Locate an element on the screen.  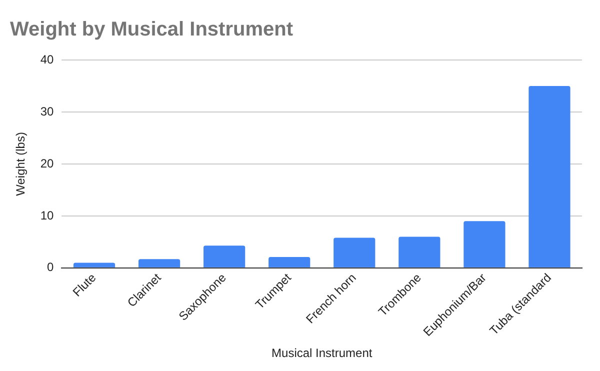
y-tick-label: 0 is located at coordinates (50, 267).